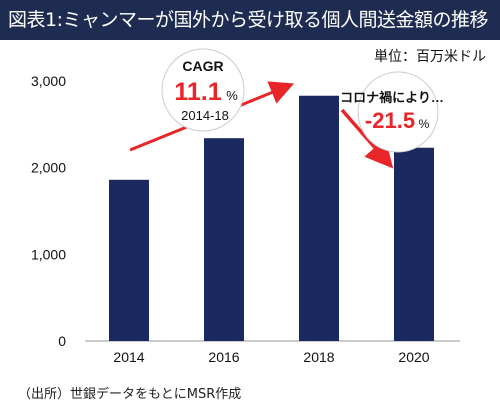 The width and height of the screenshot is (500, 409). I want to click on y-tick-label: 3,000, so click(48, 81).